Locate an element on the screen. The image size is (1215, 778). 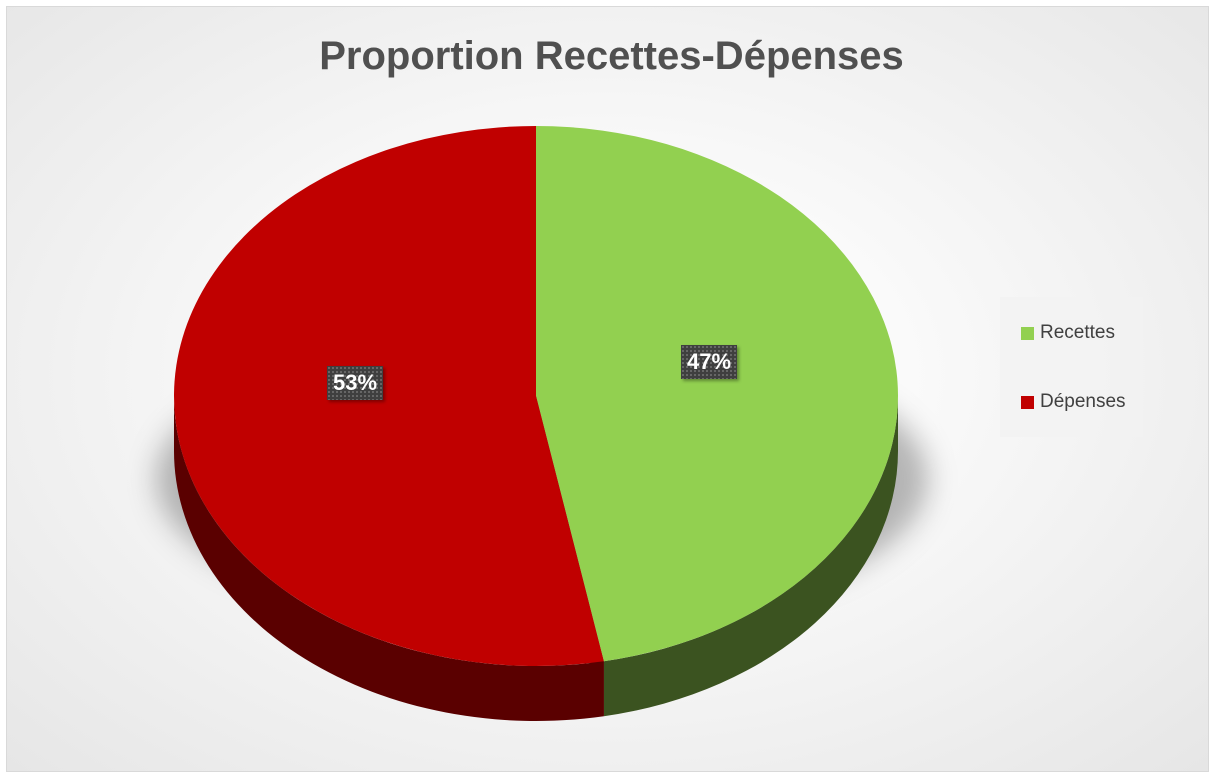
chart-title: Proportion Recettes-Dépenses is located at coordinates (611, 56).